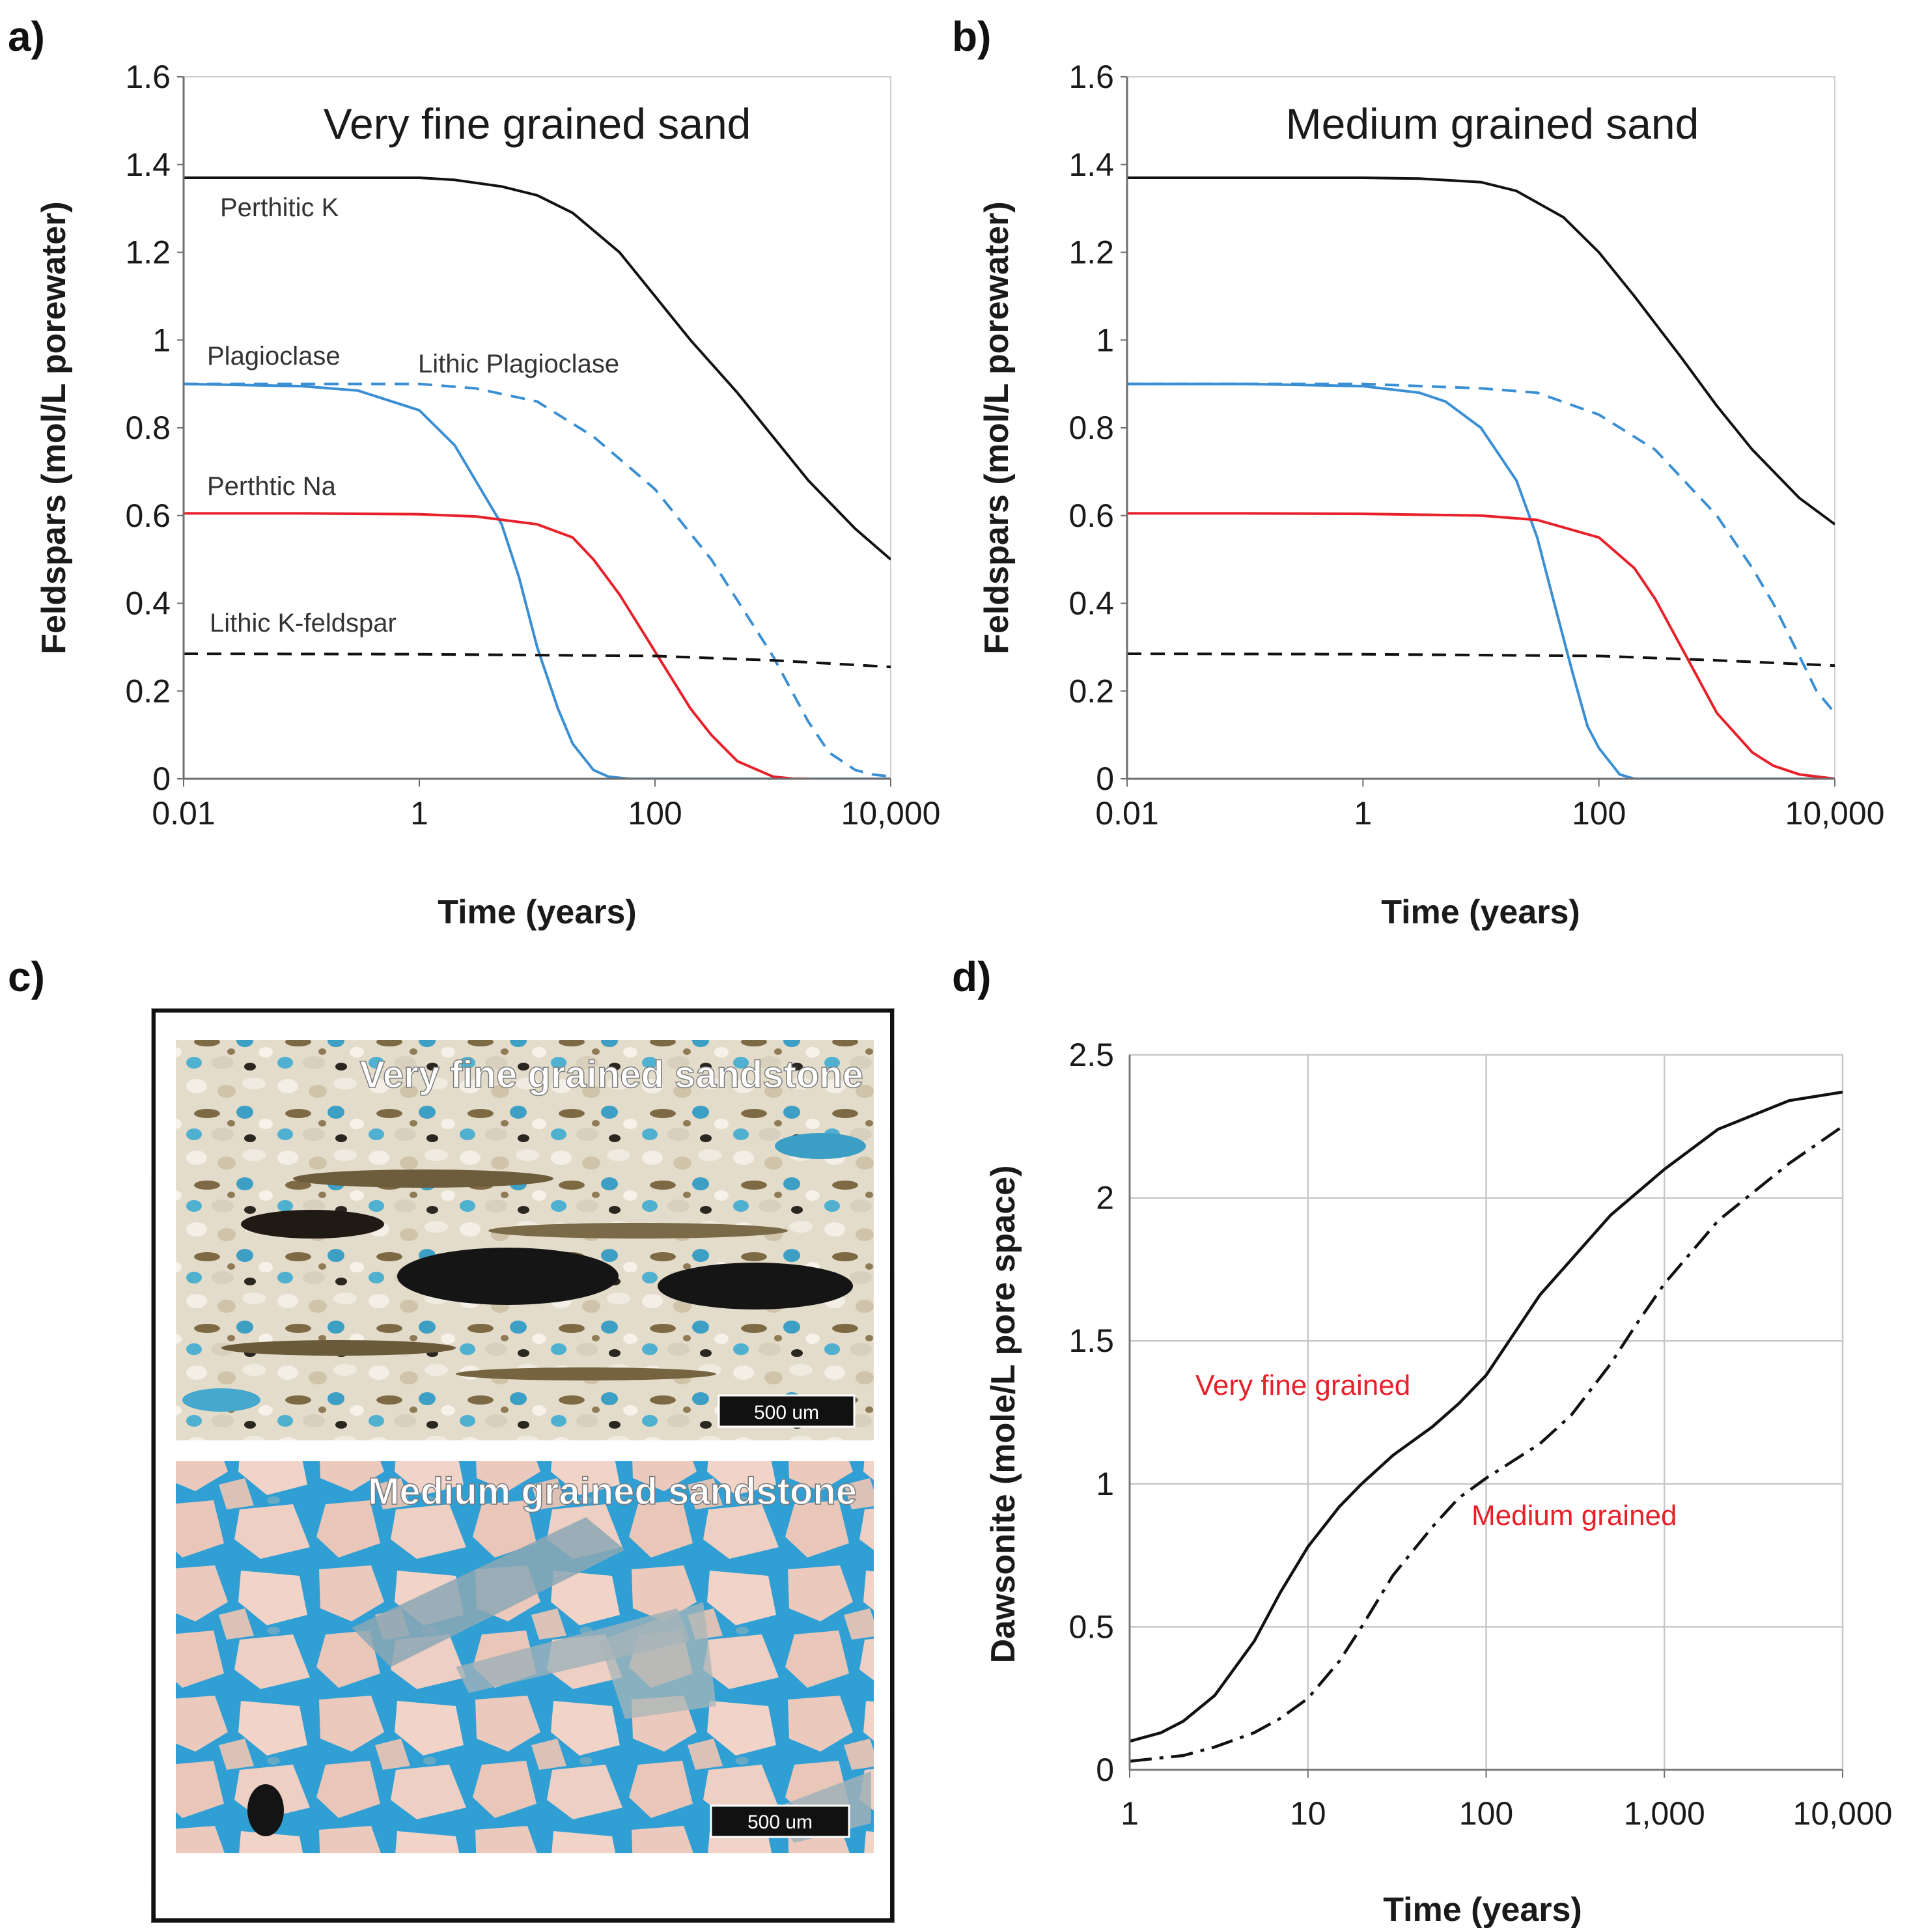  I want to click on chart-a-y-tick-label: 1.4, so click(148, 165).